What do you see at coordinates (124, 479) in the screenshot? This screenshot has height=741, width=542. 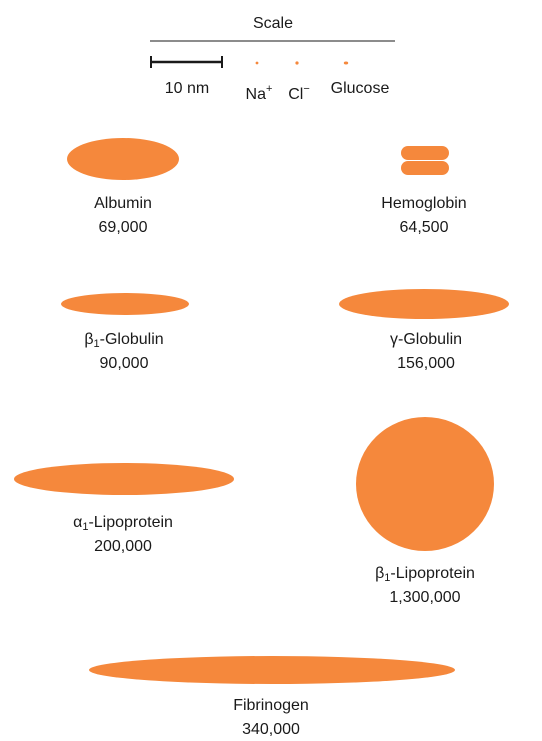 I see `alpha1-lipoprotein-shape` at bounding box center [124, 479].